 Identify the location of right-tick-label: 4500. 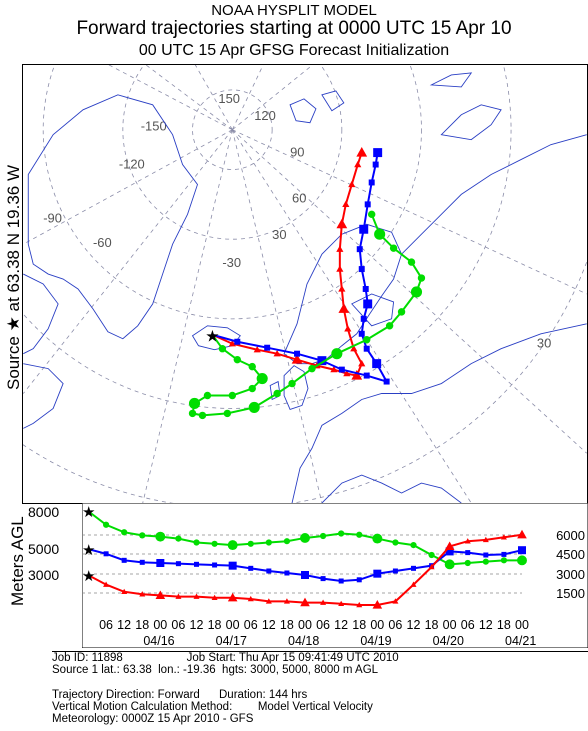
(570, 554).